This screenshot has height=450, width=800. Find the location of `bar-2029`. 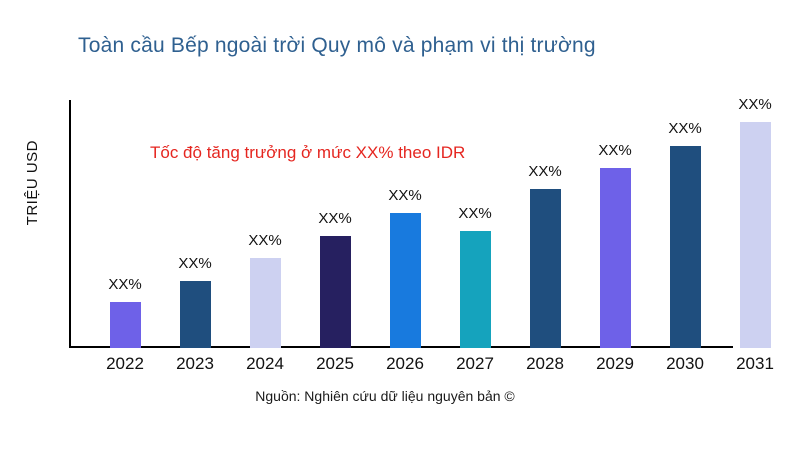

bar-2029 is located at coordinates (615, 258).